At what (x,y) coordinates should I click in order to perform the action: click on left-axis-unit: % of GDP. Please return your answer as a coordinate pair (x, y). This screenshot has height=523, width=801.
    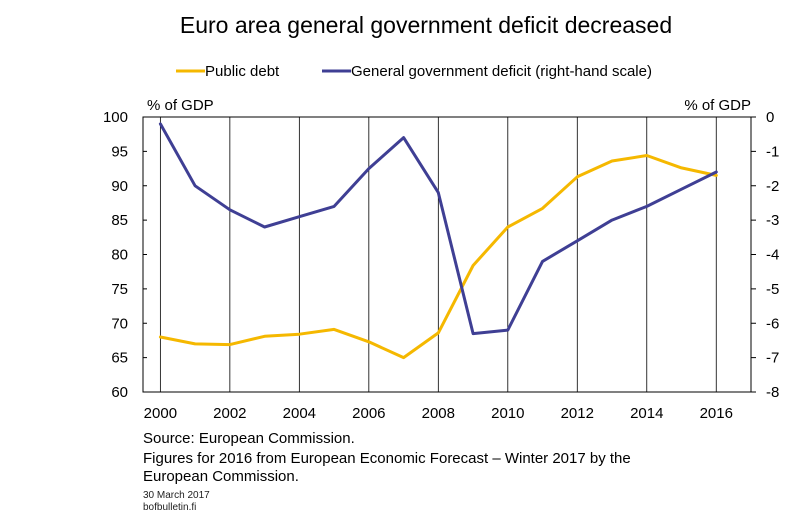
    Looking at the image, I should click on (180, 105).